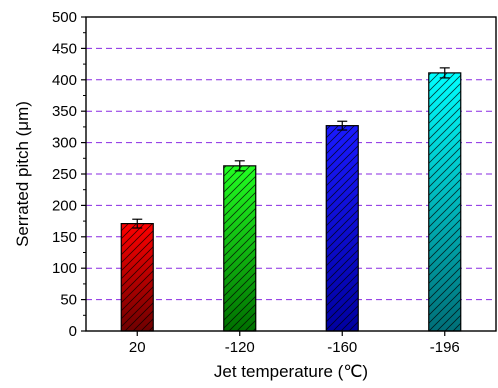 Image resolution: width=498 pixels, height=388 pixels. What do you see at coordinates (64, 268) in the screenshot?
I see `y-tick-label: 100` at bounding box center [64, 268].